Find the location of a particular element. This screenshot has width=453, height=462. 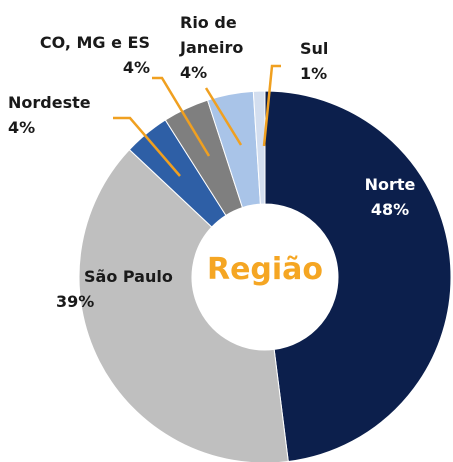

category-name: Nordeste is located at coordinates (49, 102).